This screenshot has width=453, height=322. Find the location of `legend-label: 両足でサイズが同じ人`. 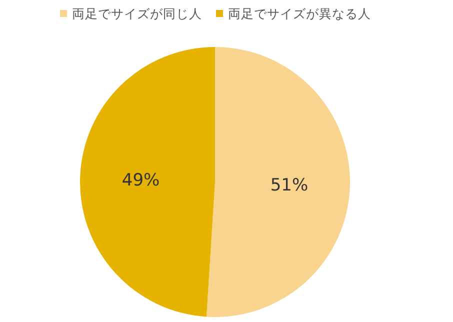

legend-label: 両足でサイズが同じ人 is located at coordinates (137, 13).